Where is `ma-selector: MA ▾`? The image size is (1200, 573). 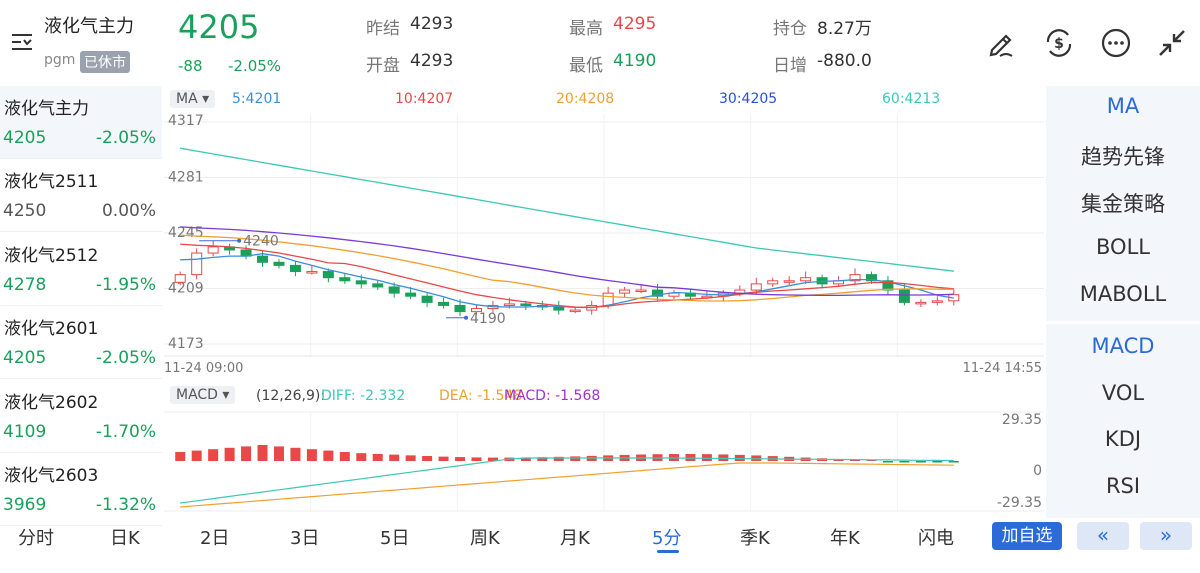 ma-selector: MA ▾ is located at coordinates (193, 99).